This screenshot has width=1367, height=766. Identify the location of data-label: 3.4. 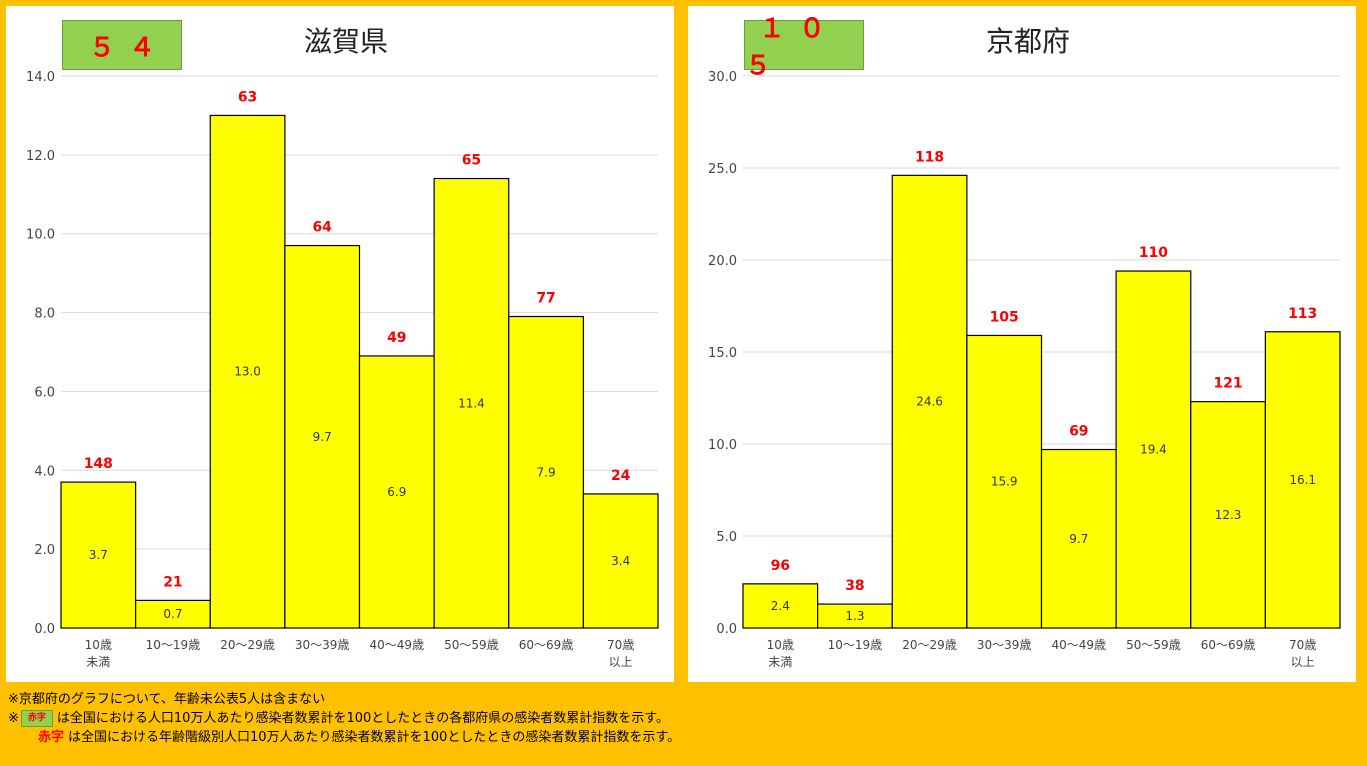
(620, 561).